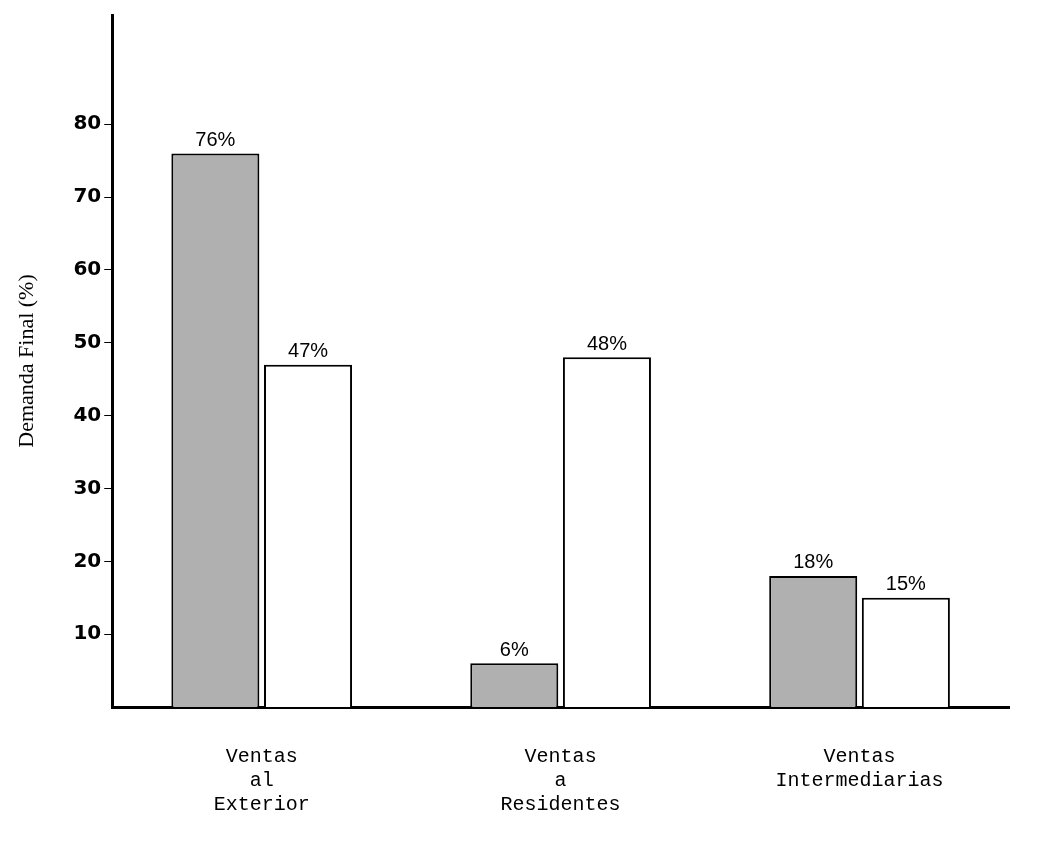  Describe the element at coordinates (308, 350) in the screenshot. I see `data-label: 47%` at that location.